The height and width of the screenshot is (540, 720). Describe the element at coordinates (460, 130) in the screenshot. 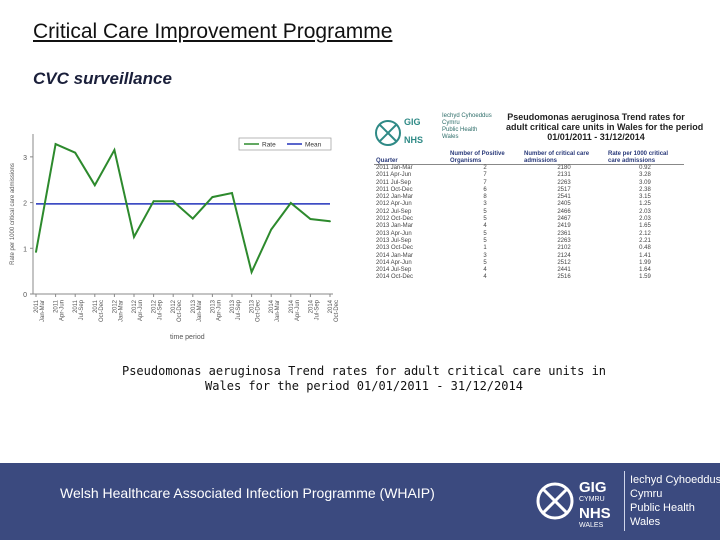

I see `table-logo-line: Public Health` at that location.